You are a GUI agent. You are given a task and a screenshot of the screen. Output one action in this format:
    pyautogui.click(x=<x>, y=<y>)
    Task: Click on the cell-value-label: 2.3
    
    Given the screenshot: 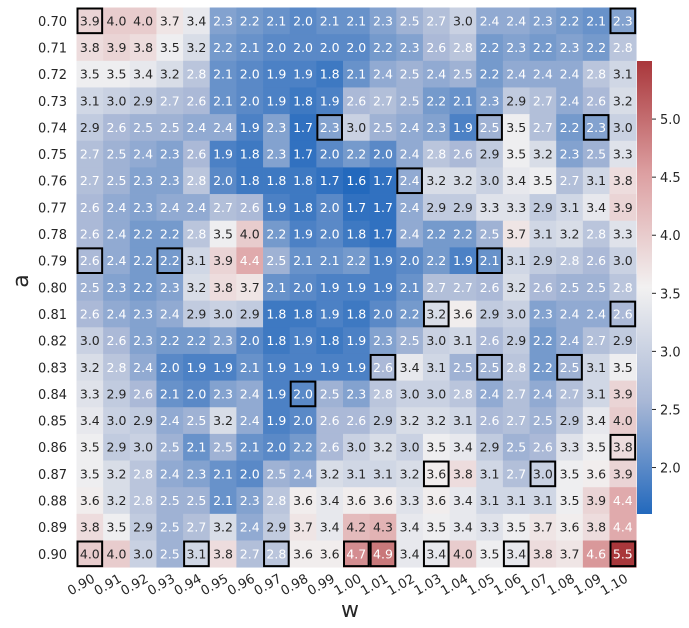 What is the action you would take?
    pyautogui.click(x=410, y=47)
    